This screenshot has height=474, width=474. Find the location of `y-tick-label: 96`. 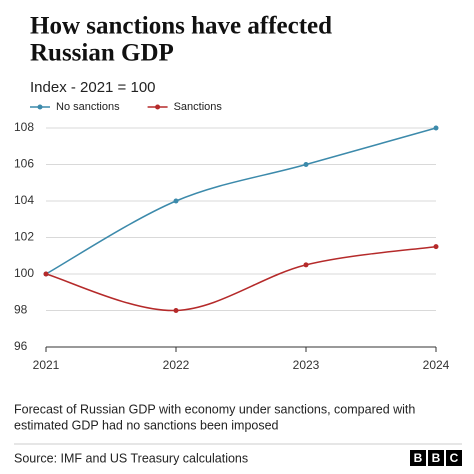

y-tick-label: 96 is located at coordinates (21, 346).